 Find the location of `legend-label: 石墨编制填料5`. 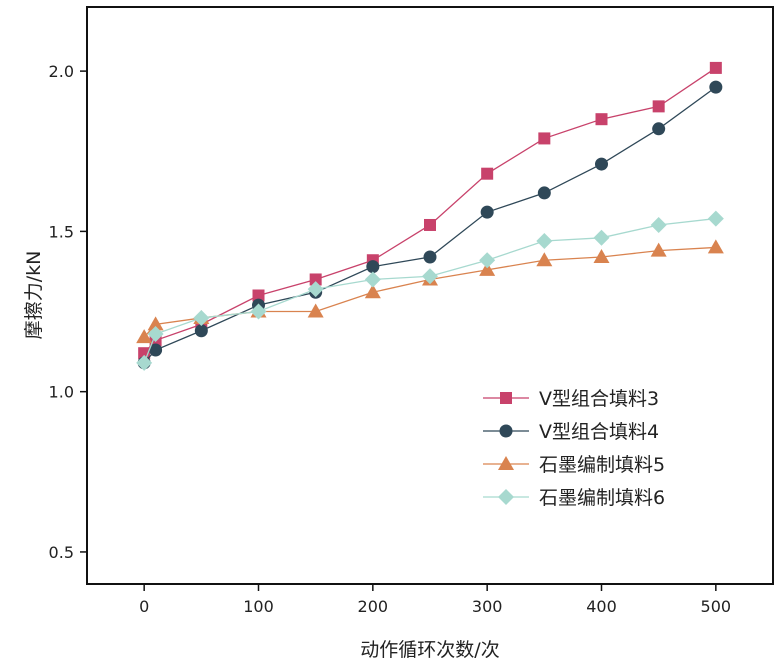

legend-label: 石墨编制填料5 is located at coordinates (602, 465).